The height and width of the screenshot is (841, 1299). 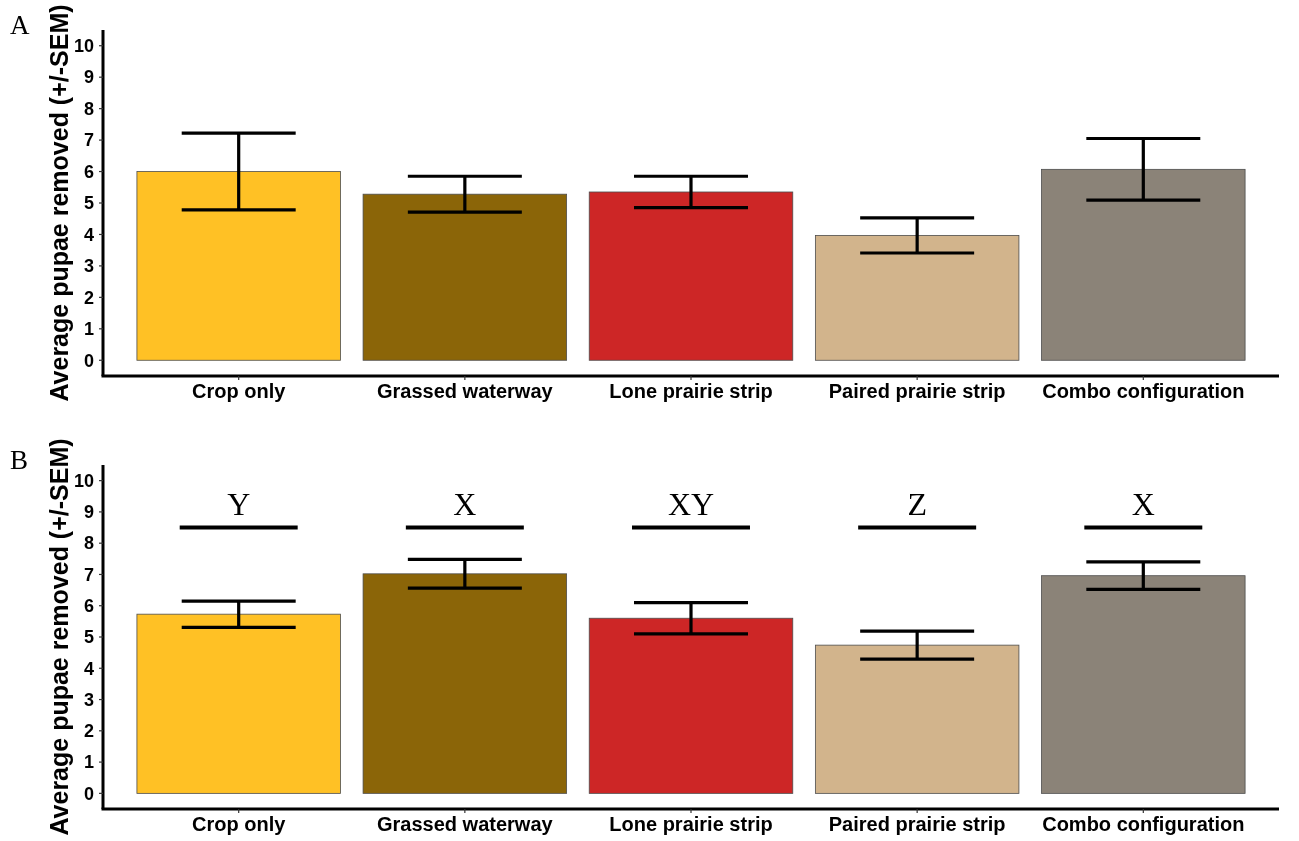 I want to click on annotation: Y, so click(x=239, y=504).